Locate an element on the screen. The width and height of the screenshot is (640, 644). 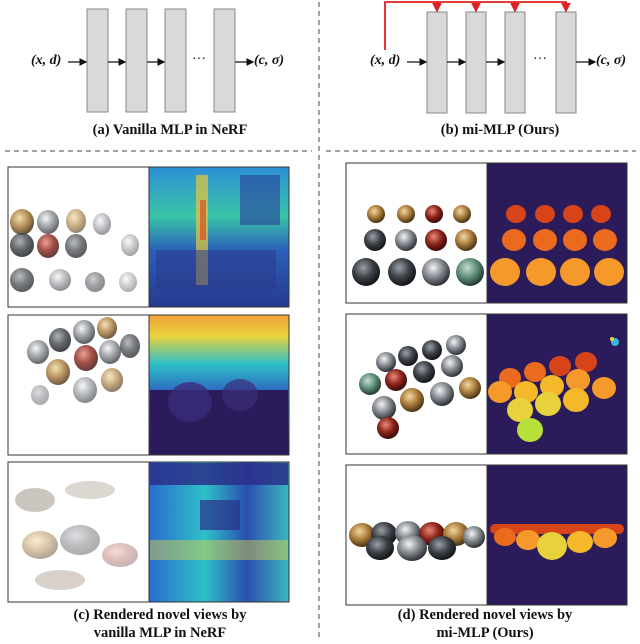
mimlp-input-label: (x, d) is located at coordinates (385, 60).